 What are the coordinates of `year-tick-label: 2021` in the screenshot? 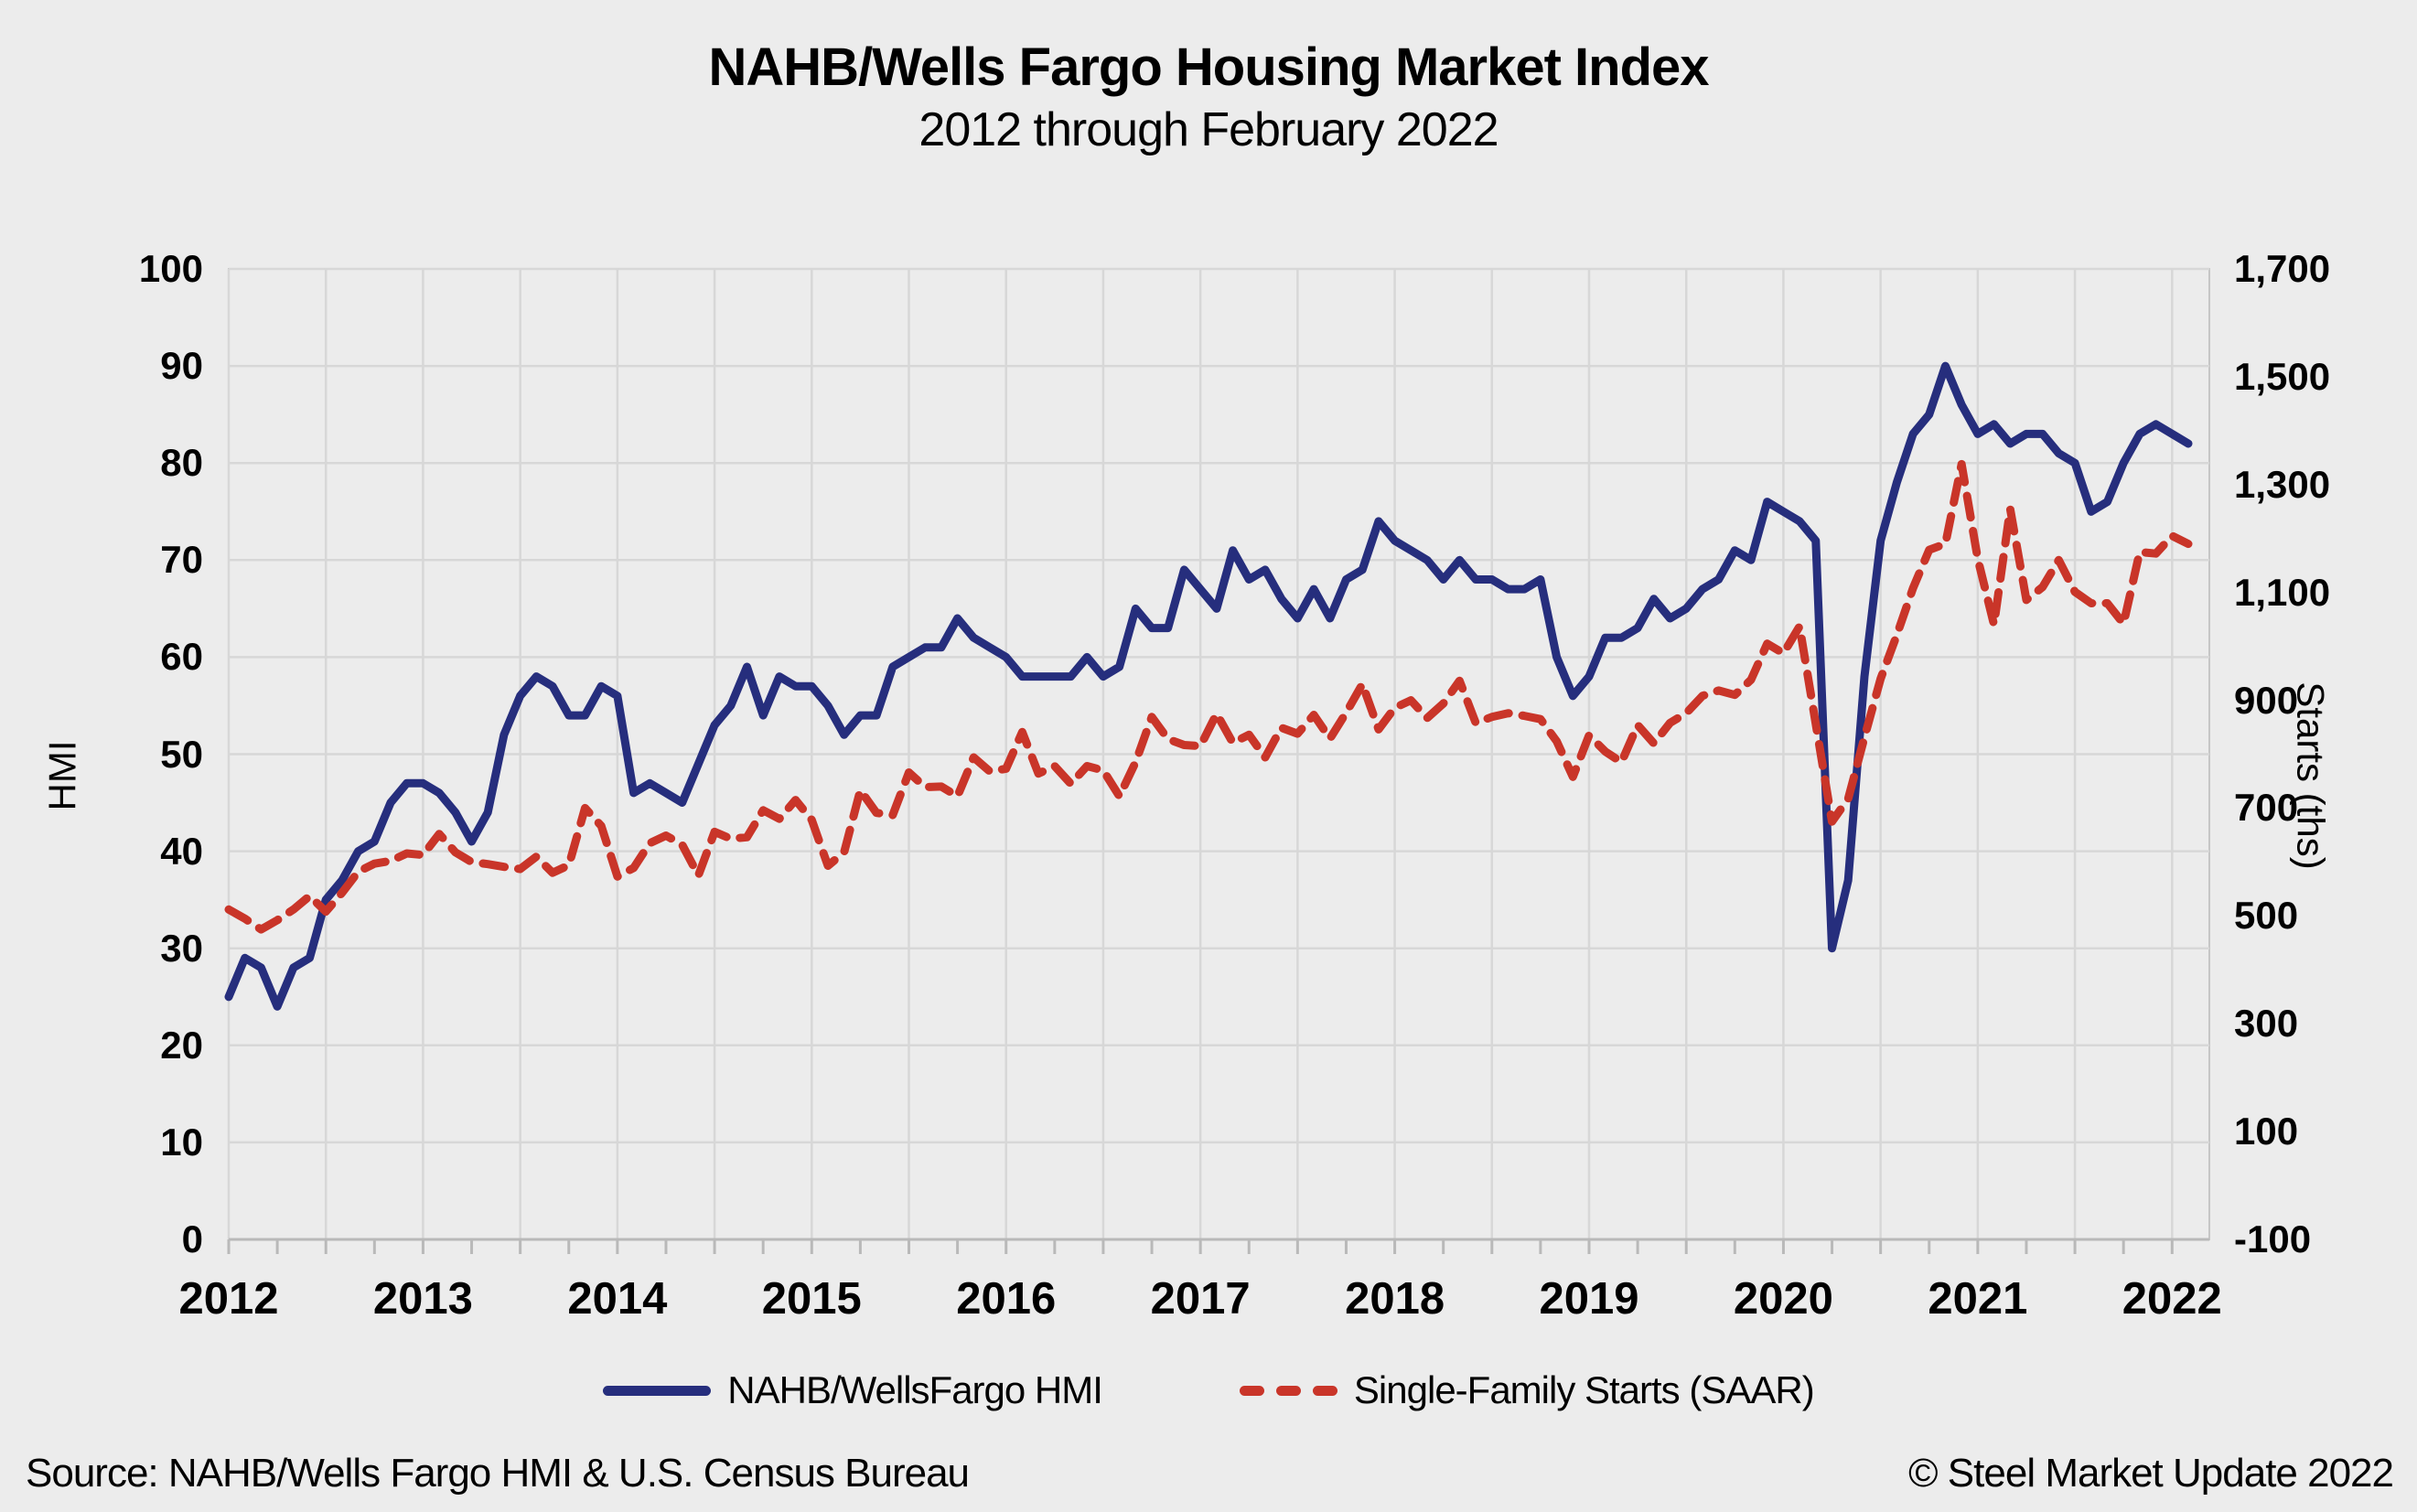 It's located at (1978, 1299).